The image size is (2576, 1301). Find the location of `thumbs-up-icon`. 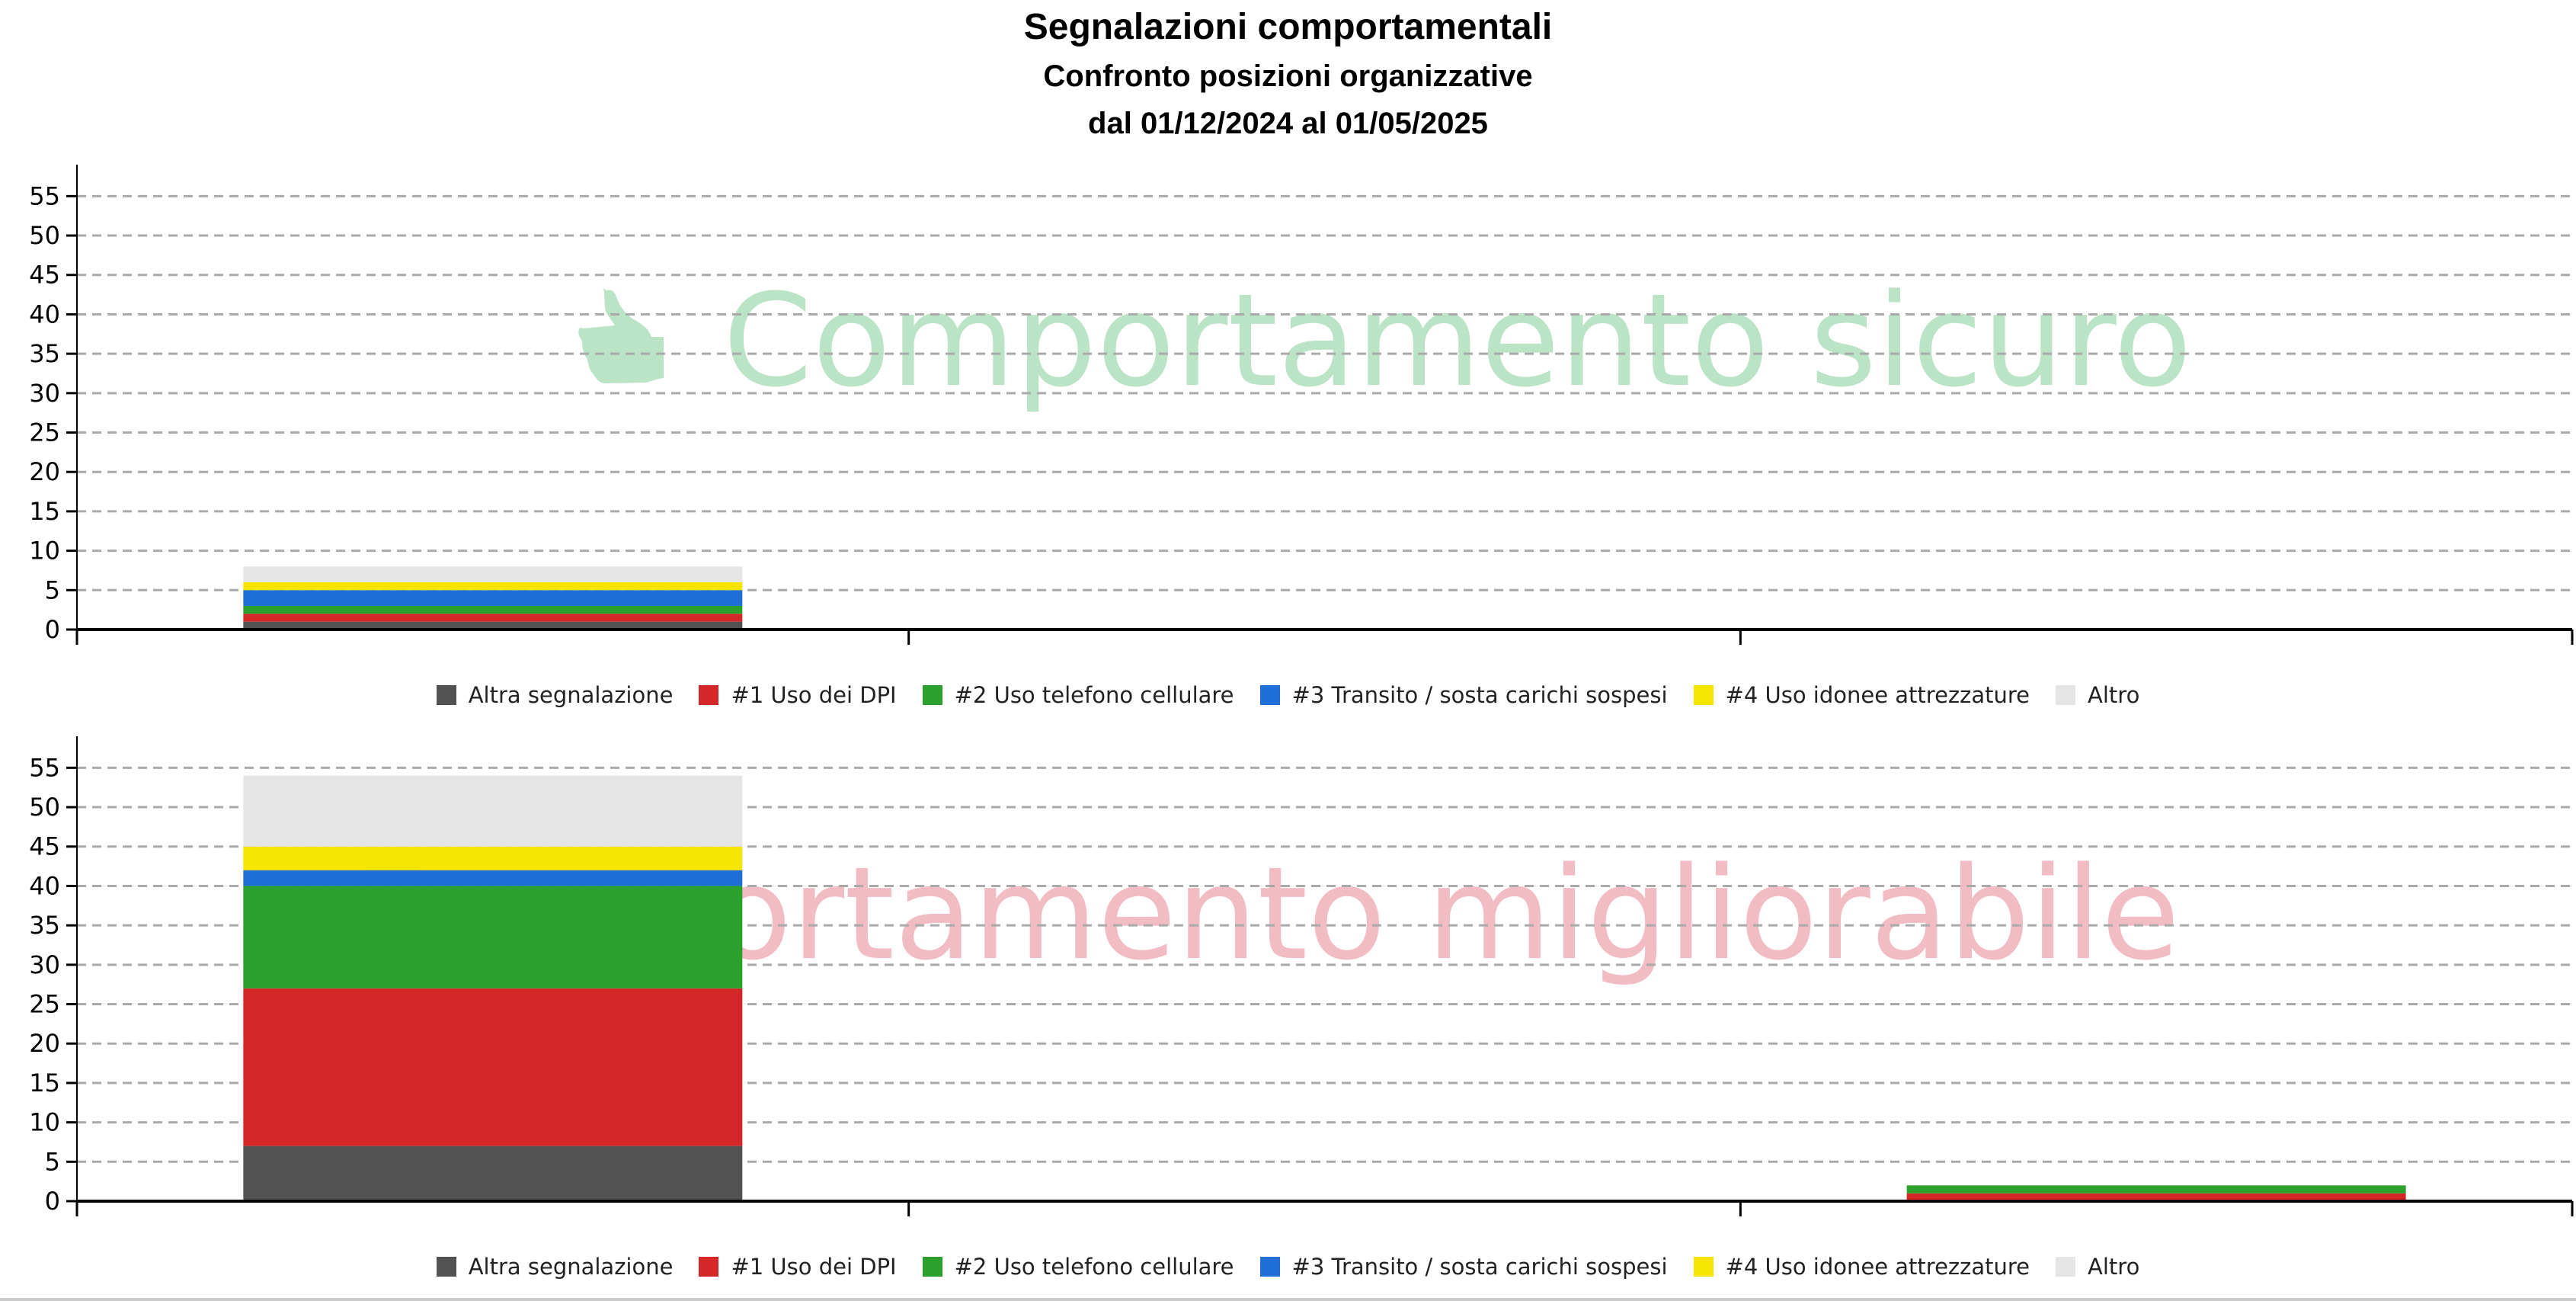

thumbs-up-icon is located at coordinates (621, 335).